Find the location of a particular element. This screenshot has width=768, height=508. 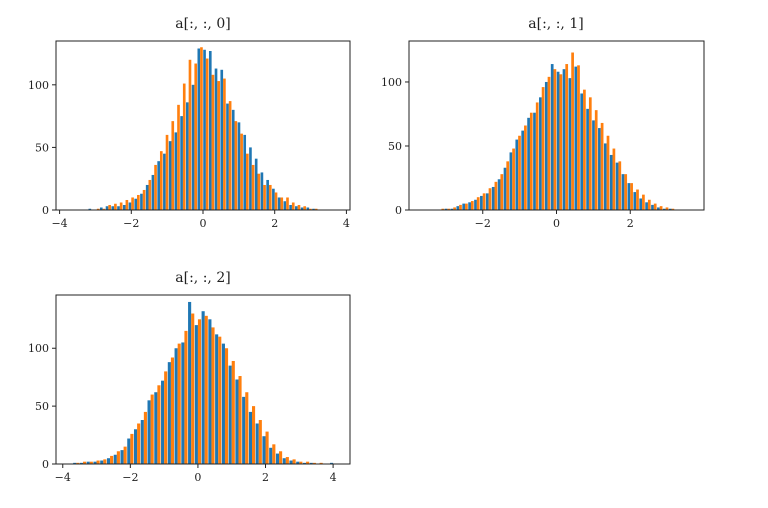

subplot-1-ticks: −4 −2 0 2 4 0 50 100 is located at coordinates (189, 154).